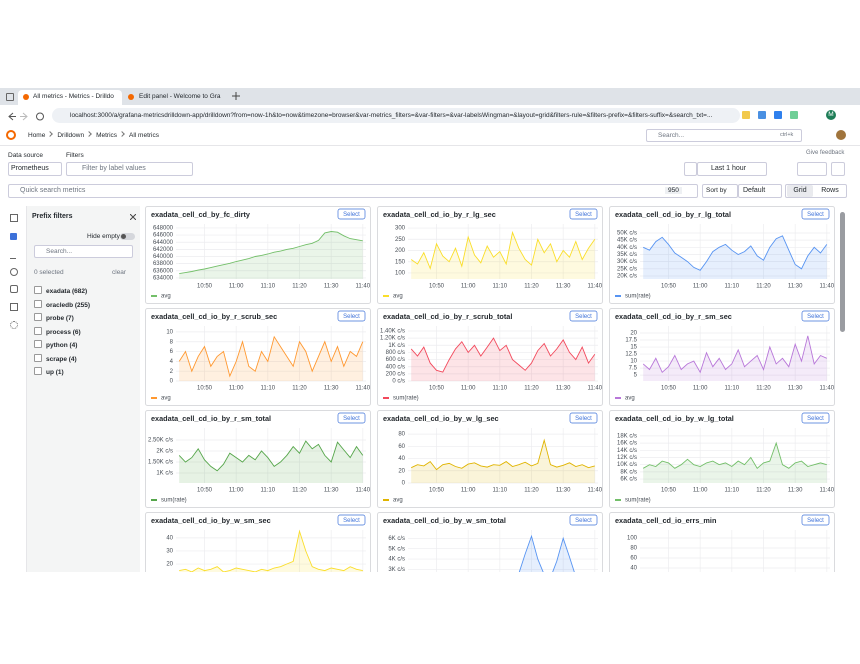  I want to click on profile: M, so click(831, 115).